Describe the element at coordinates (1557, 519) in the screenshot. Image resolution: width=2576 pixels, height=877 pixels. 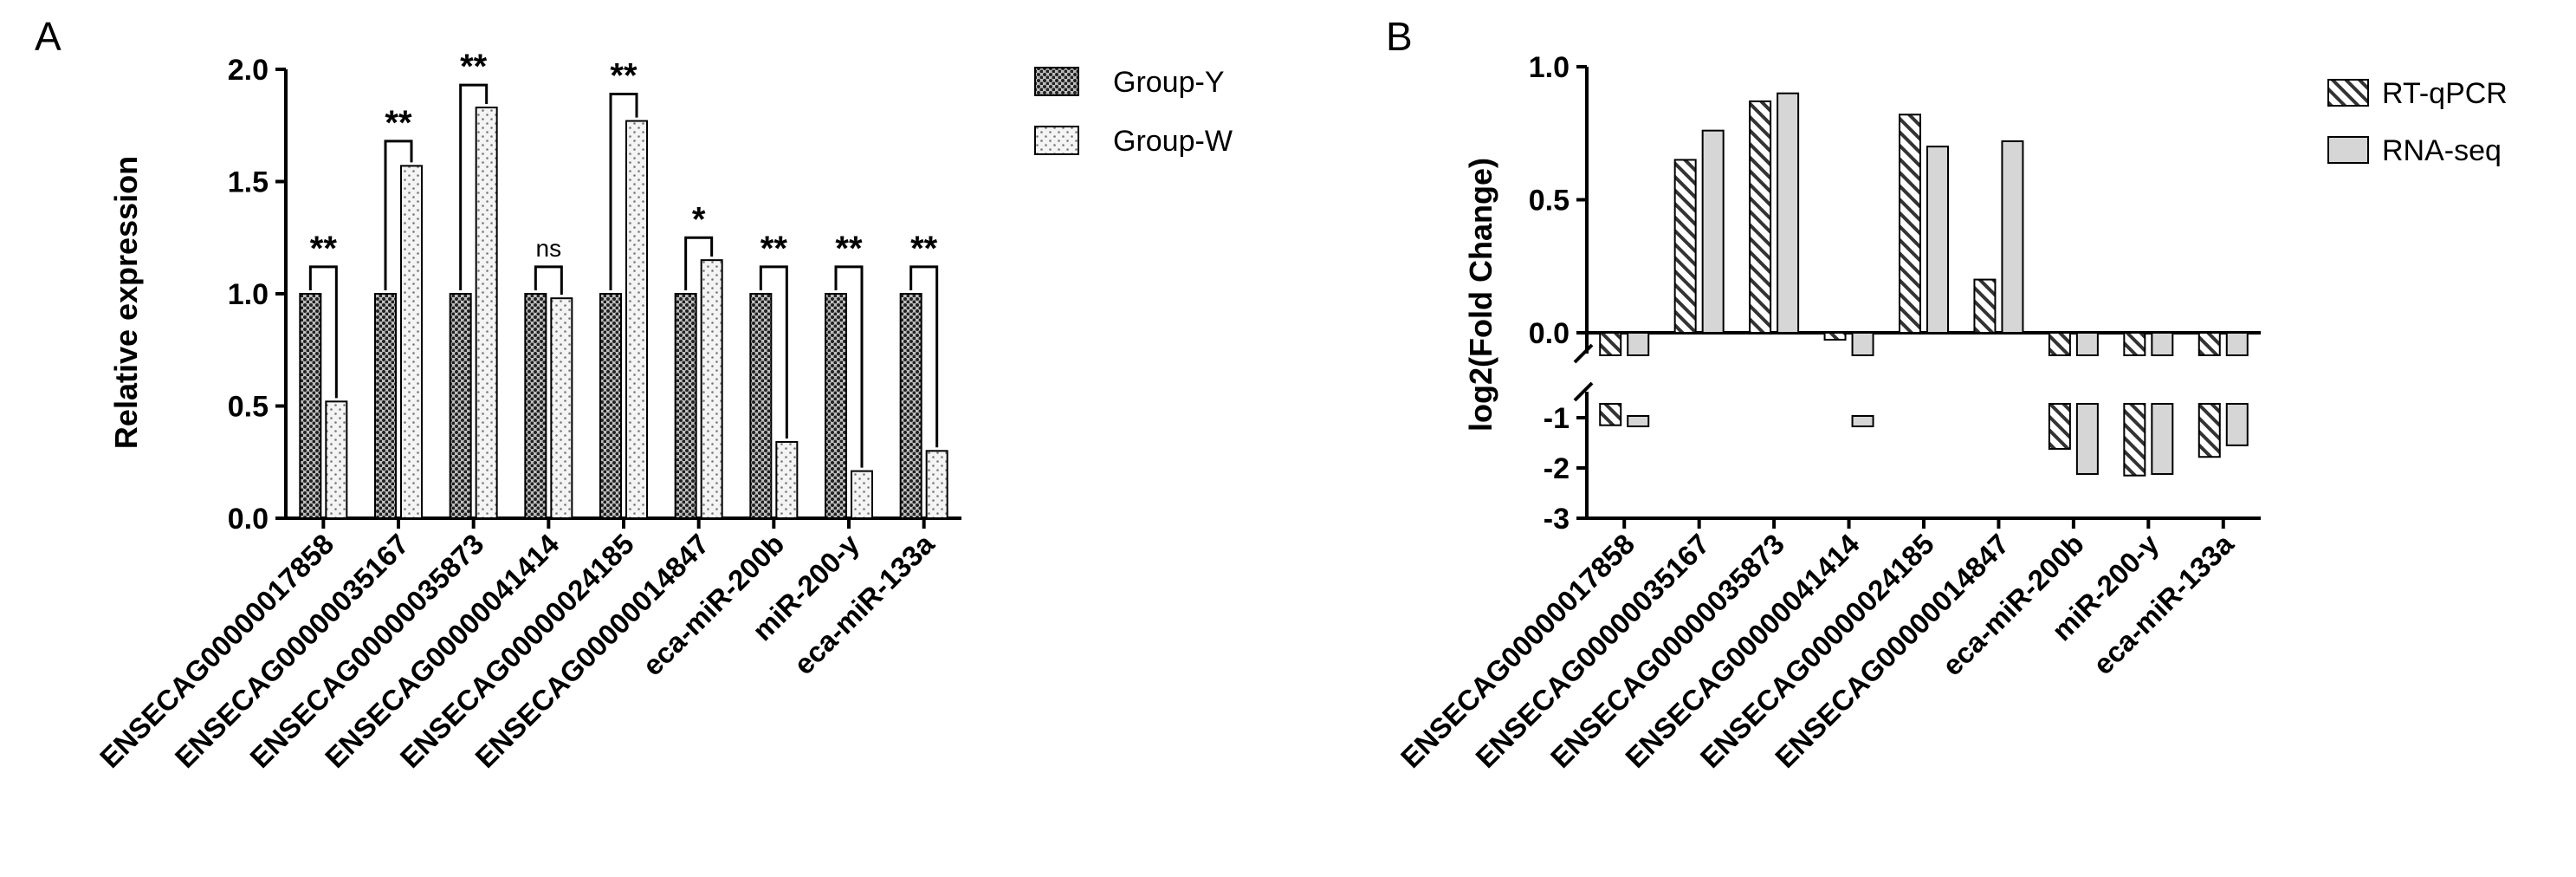
I see `y-tick-label: -3` at that location.